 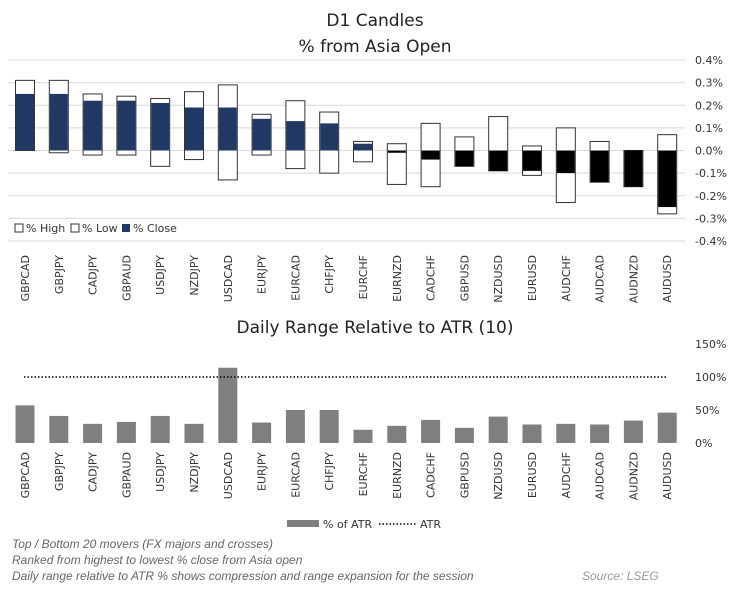 What do you see at coordinates (620, 576) in the screenshot?
I see `source-label: Source: LSEG` at bounding box center [620, 576].